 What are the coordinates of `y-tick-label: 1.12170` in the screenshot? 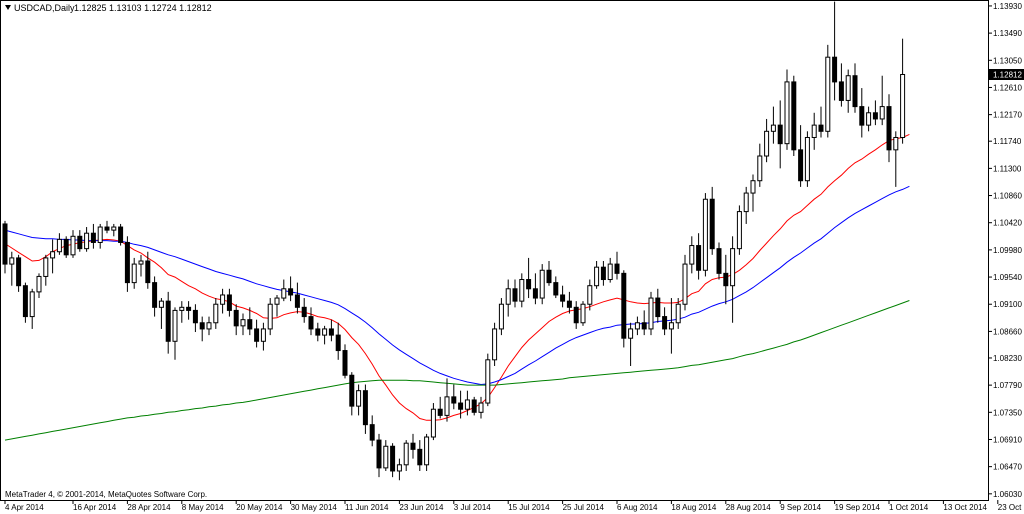 It's located at (1007, 115).